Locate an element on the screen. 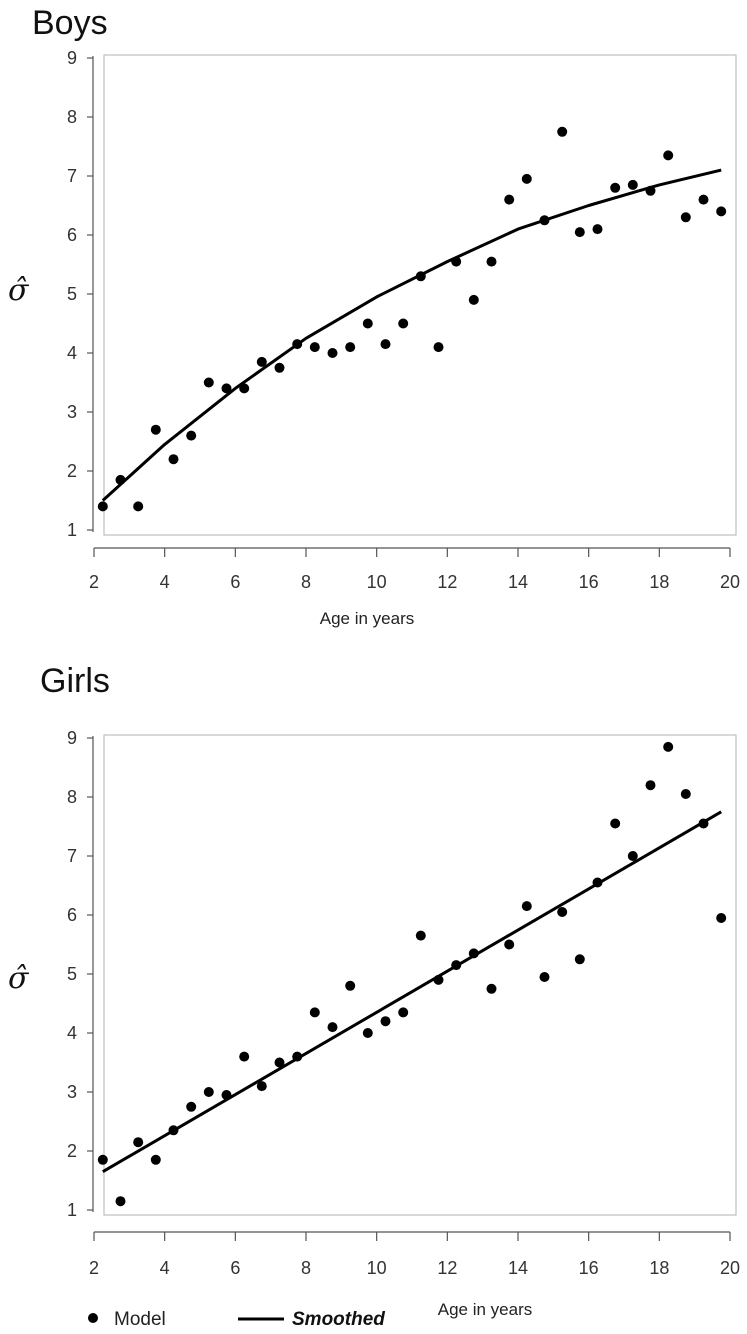  legend-smoothed-label: Smoothed is located at coordinates (338, 1319).